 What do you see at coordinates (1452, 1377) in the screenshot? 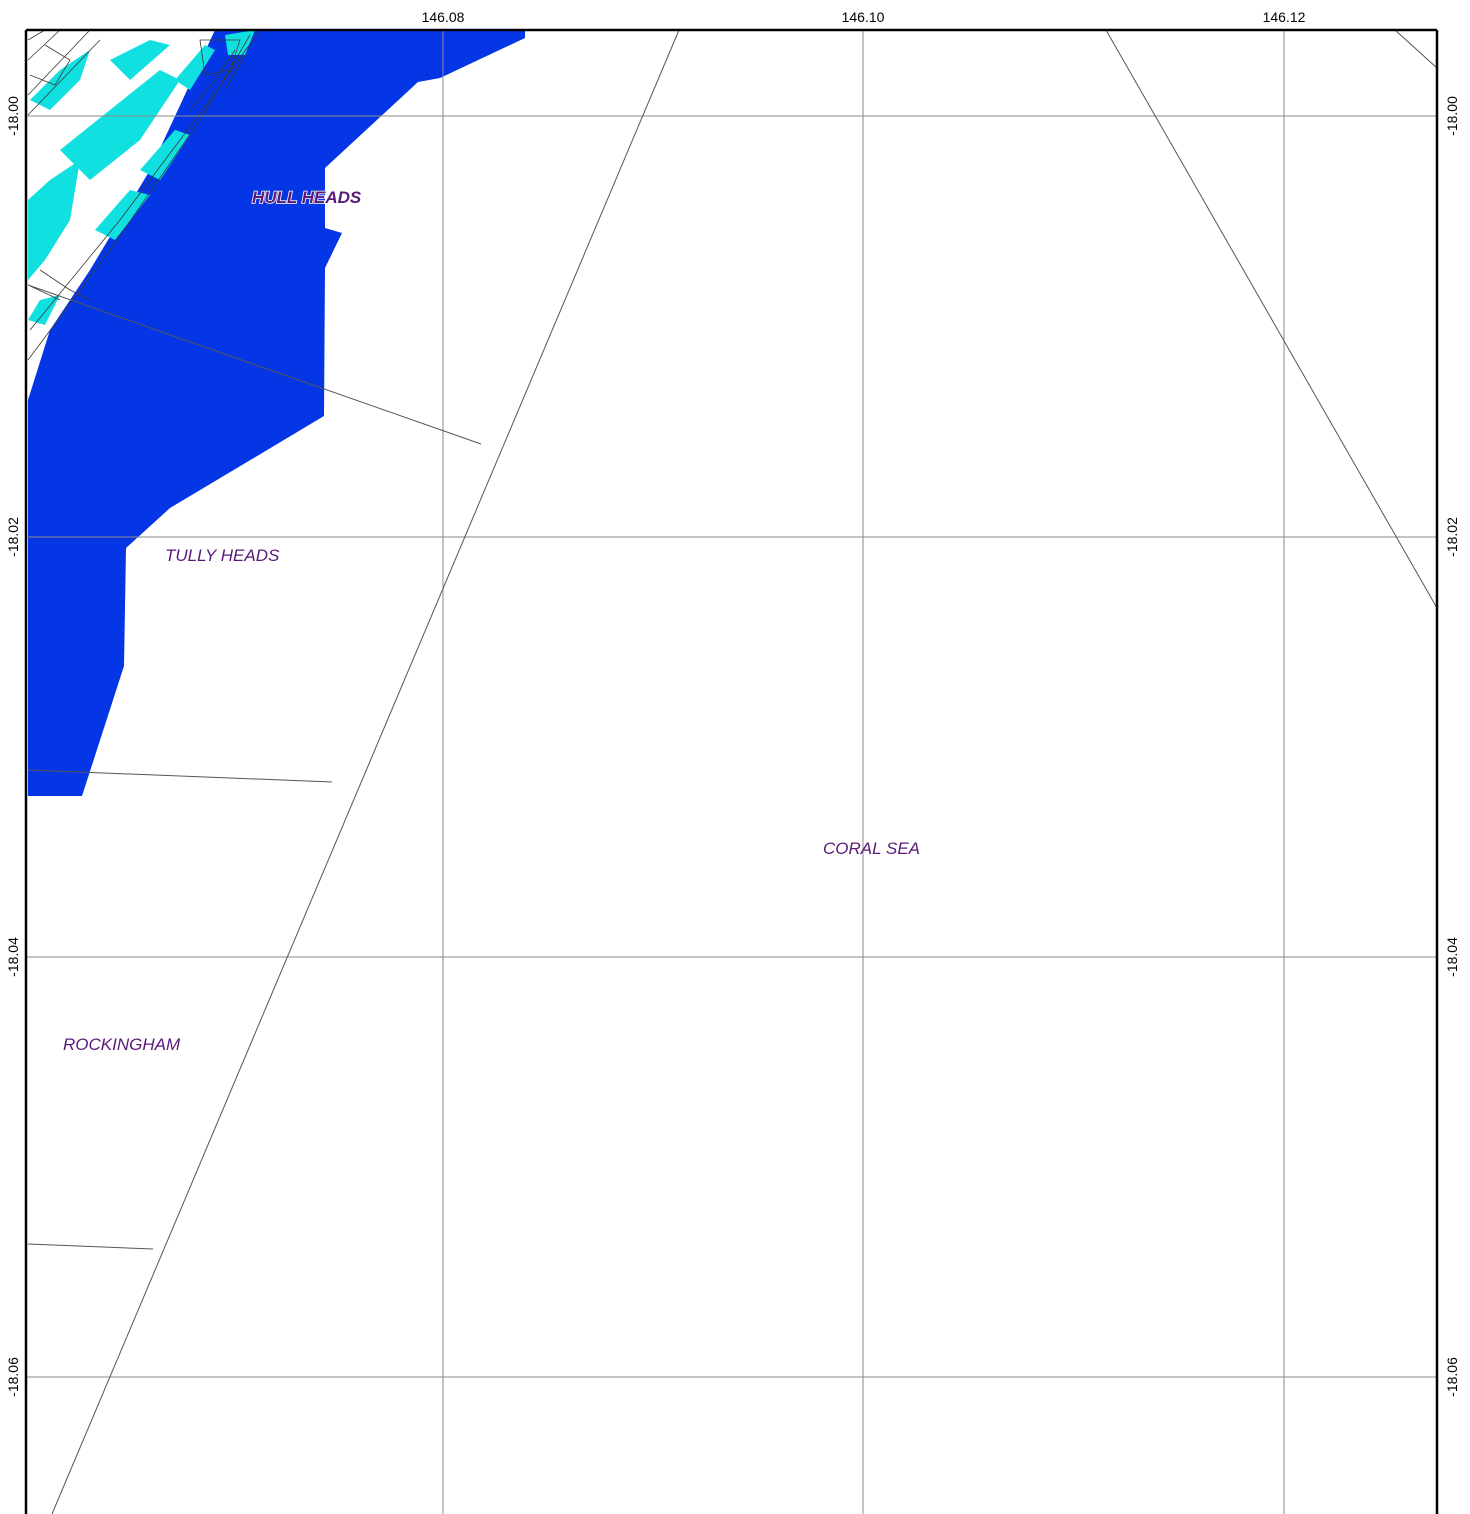
I see `lat-label-right-18-06: -18.06` at bounding box center [1452, 1377].